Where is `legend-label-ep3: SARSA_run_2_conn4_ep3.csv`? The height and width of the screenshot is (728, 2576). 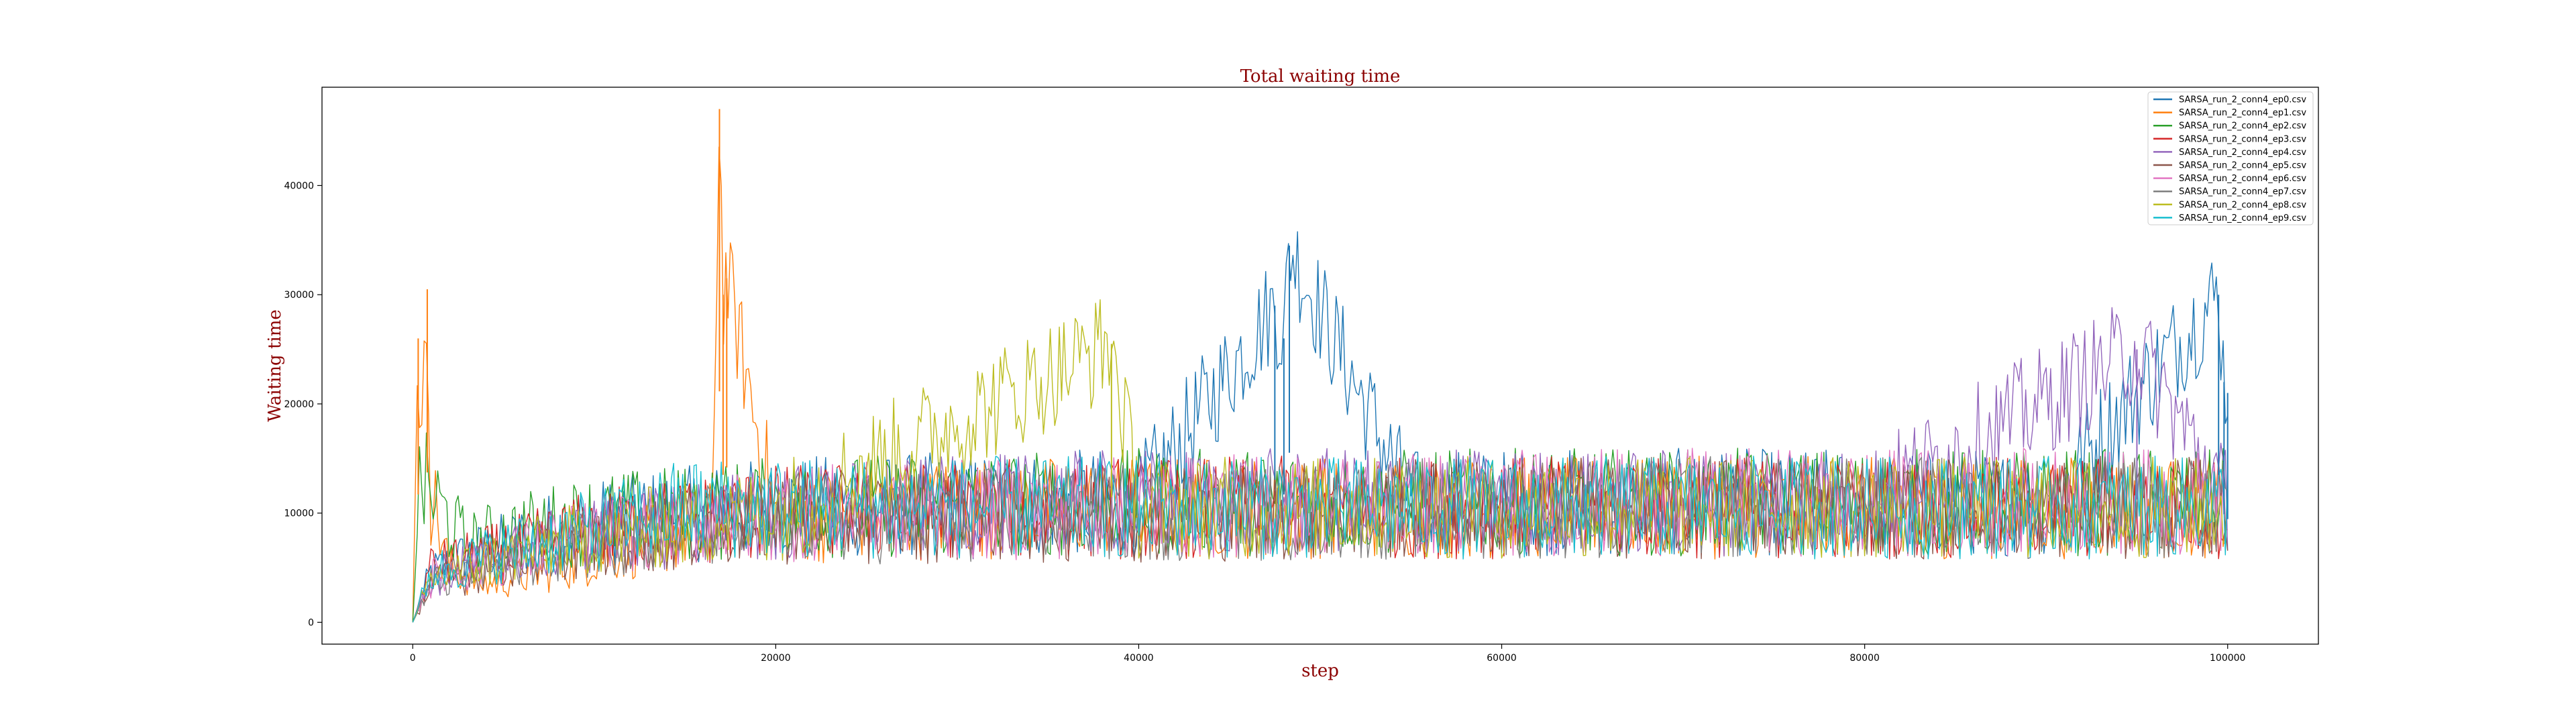
legend-label-ep3: SARSA_run_2_conn4_ep3.csv is located at coordinates (2242, 139).